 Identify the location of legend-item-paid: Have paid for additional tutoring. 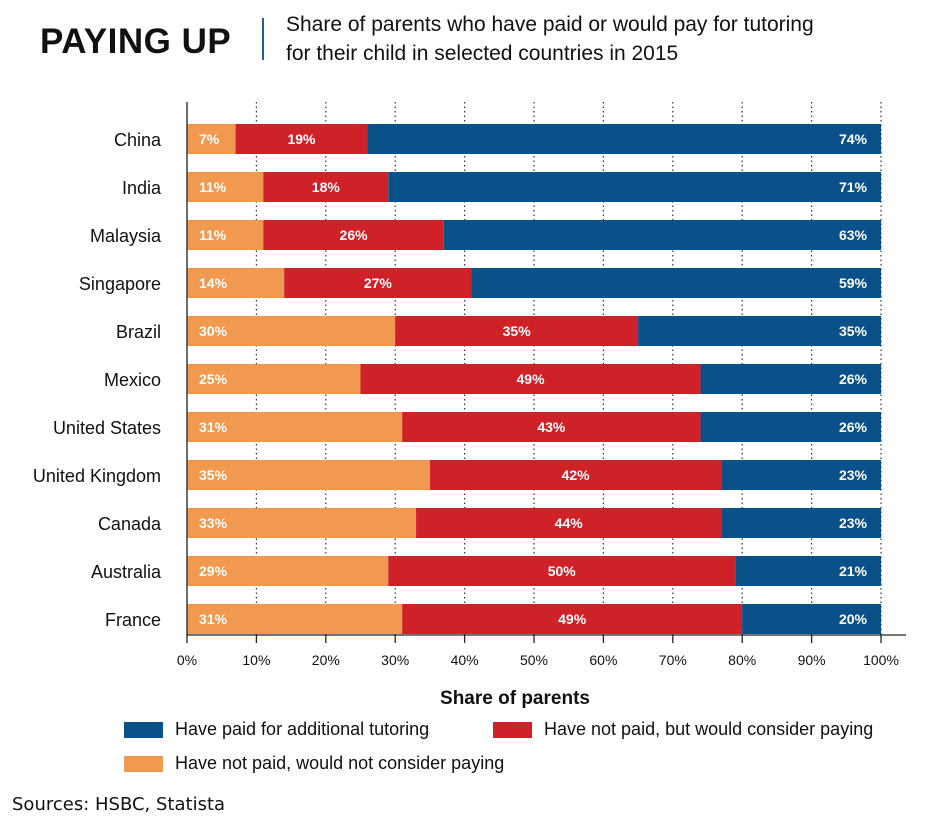
(276, 729).